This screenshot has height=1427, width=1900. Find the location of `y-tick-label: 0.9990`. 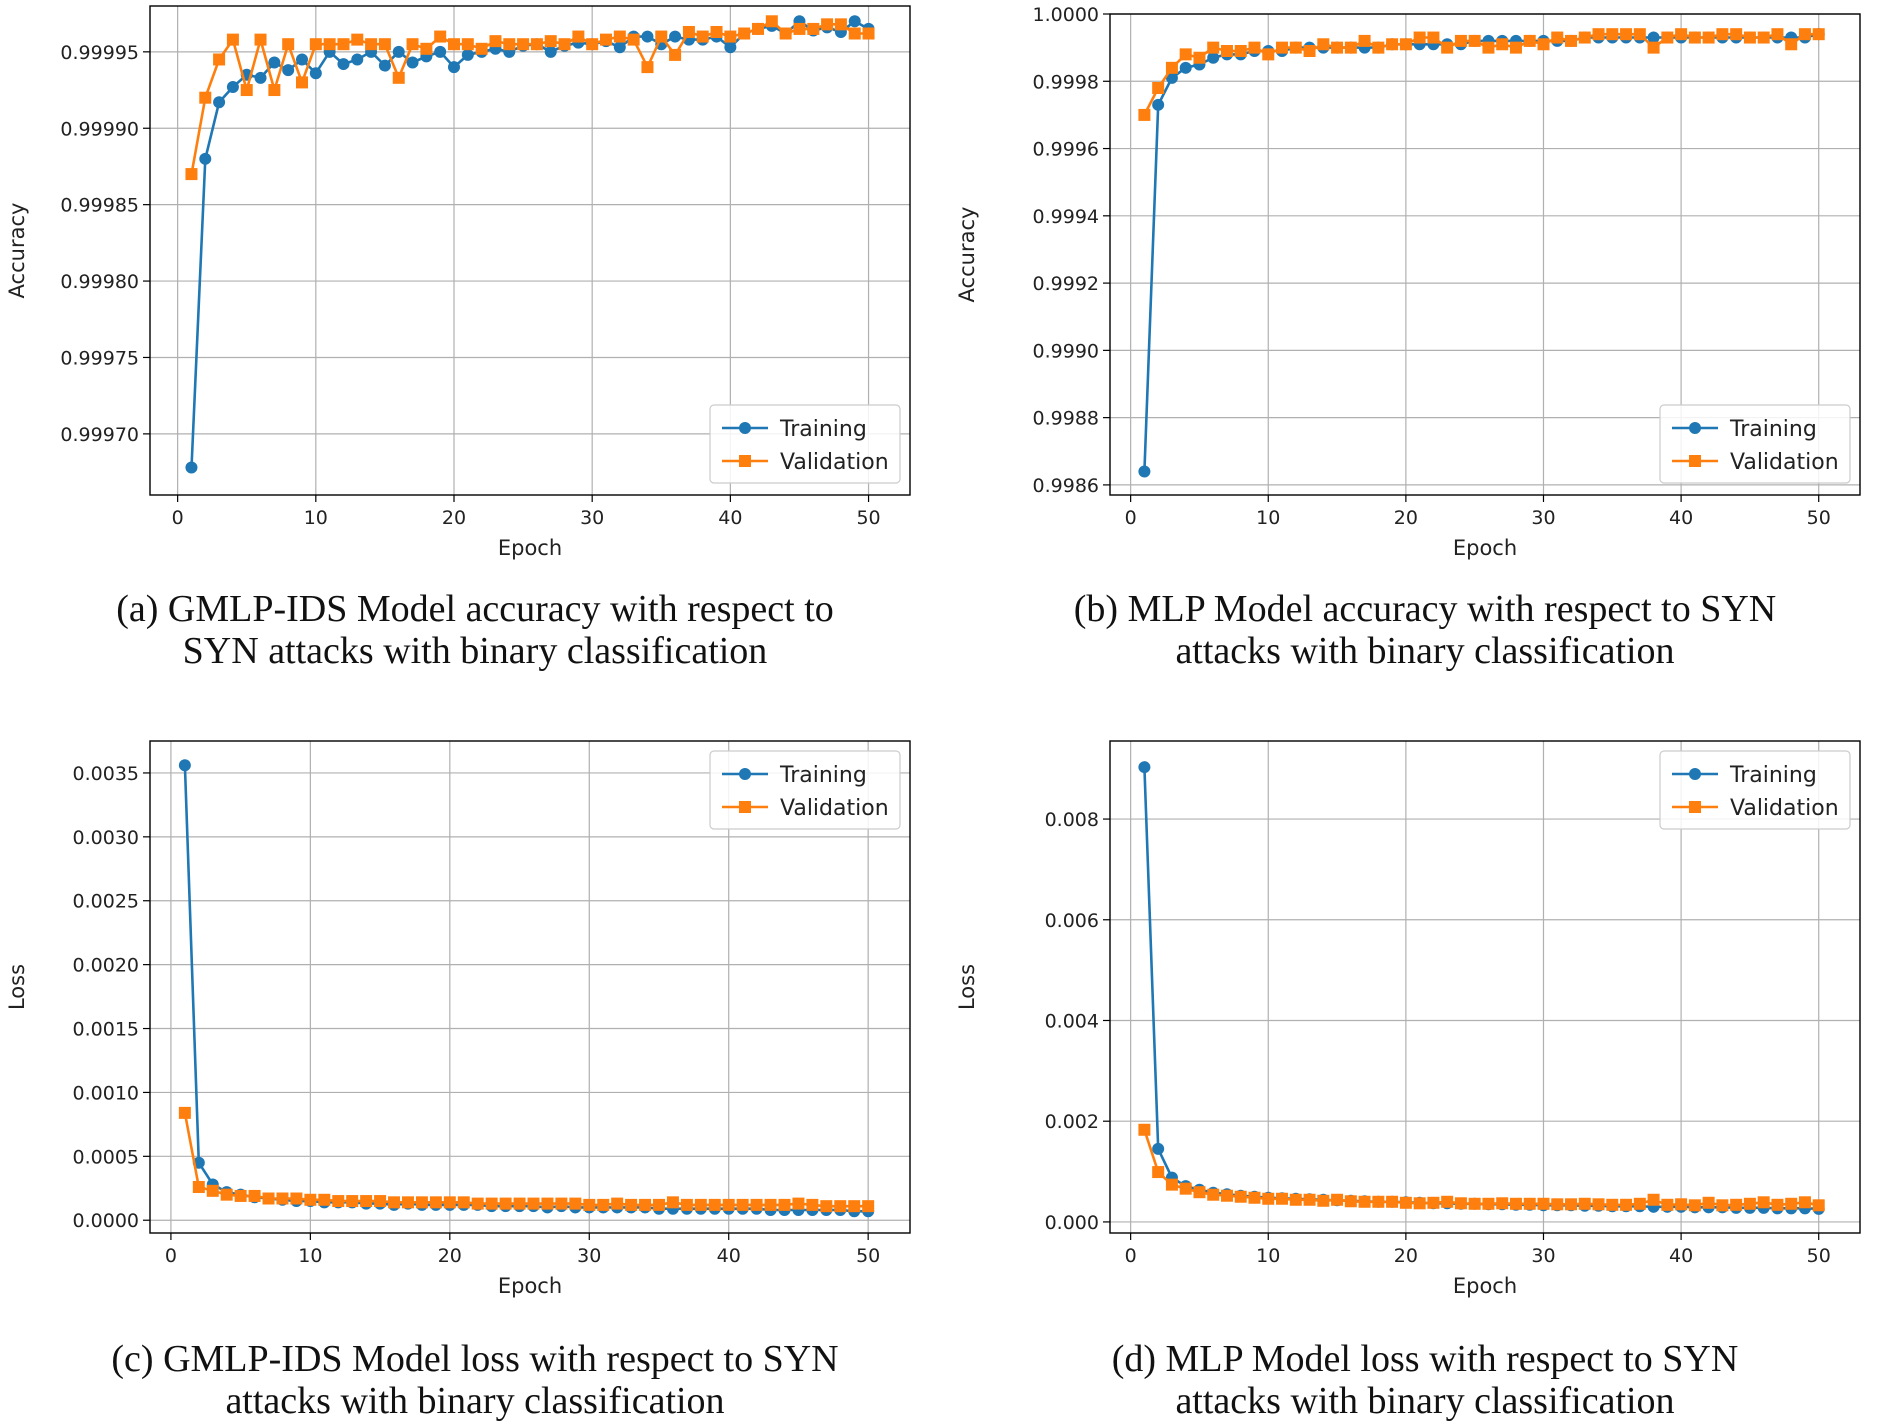

y-tick-label: 0.9990 is located at coordinates (1066, 351).